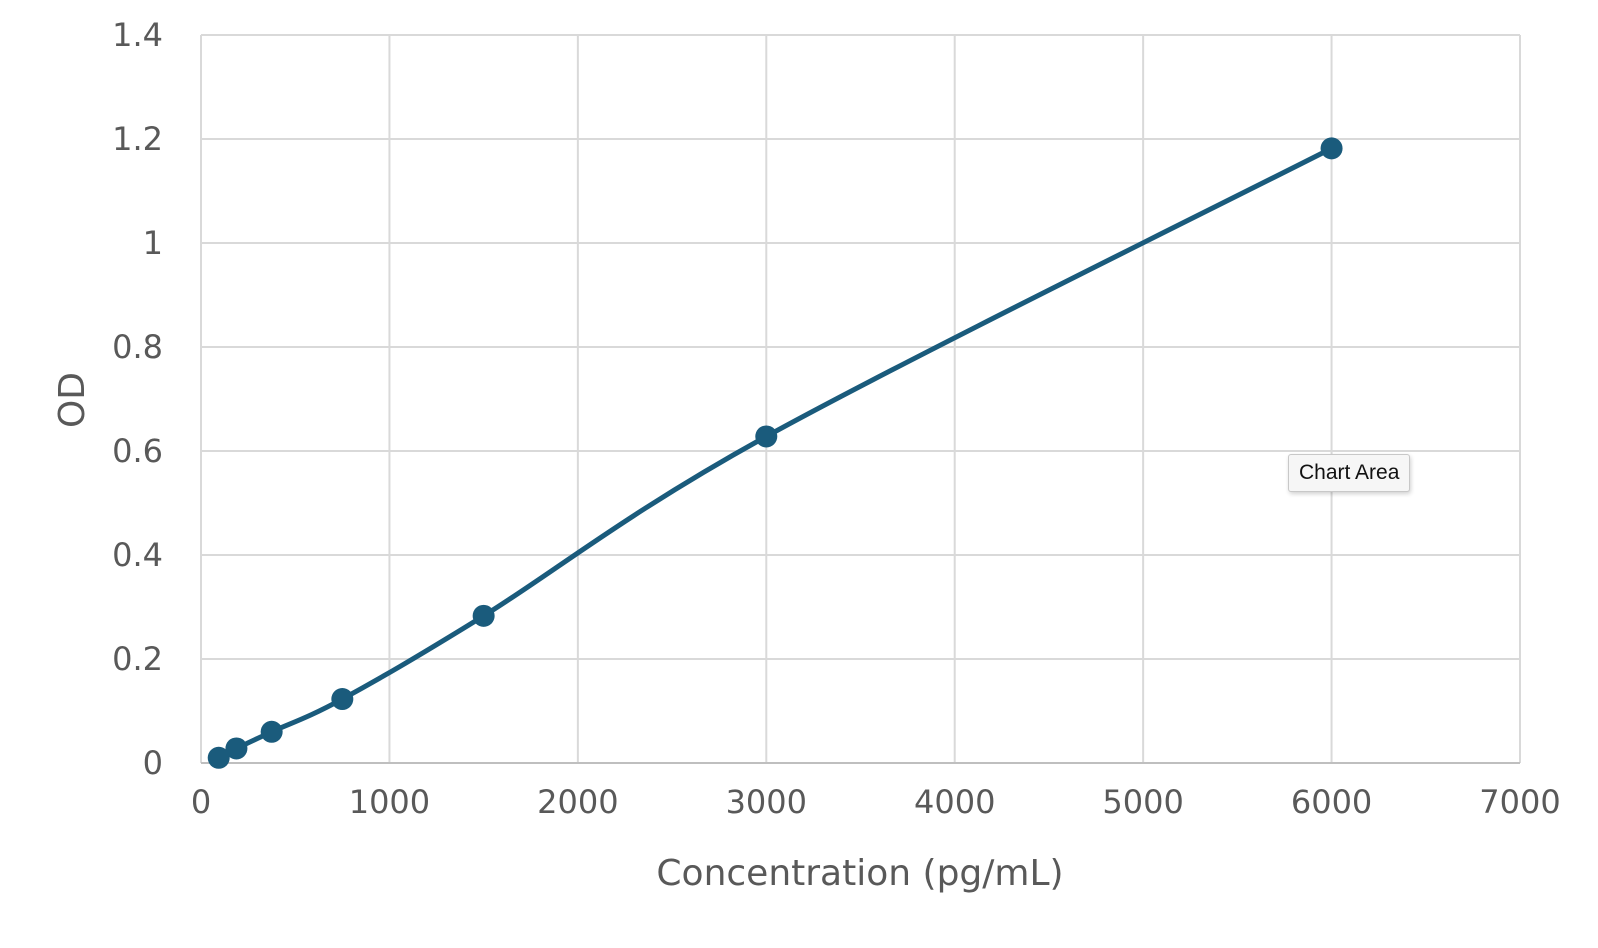 This screenshot has width=1598, height=948. I want to click on y-tick-label: 0, so click(153, 763).